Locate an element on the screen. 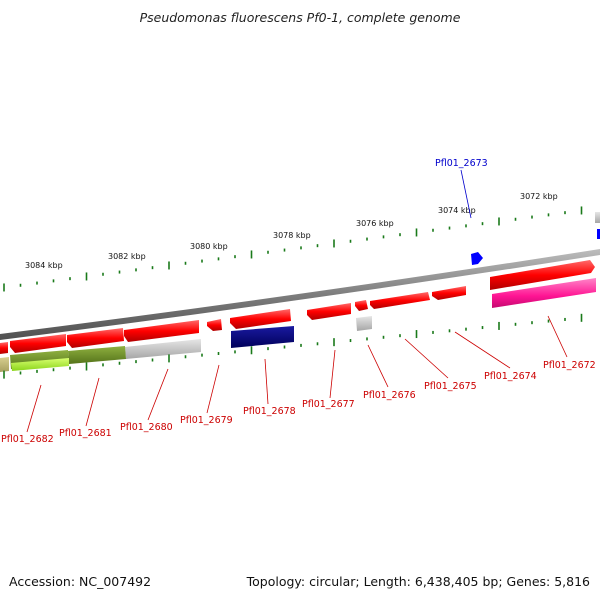 This screenshot has height=600, width=600. gene-pfl01-2682-upper is located at coordinates (38, 343).